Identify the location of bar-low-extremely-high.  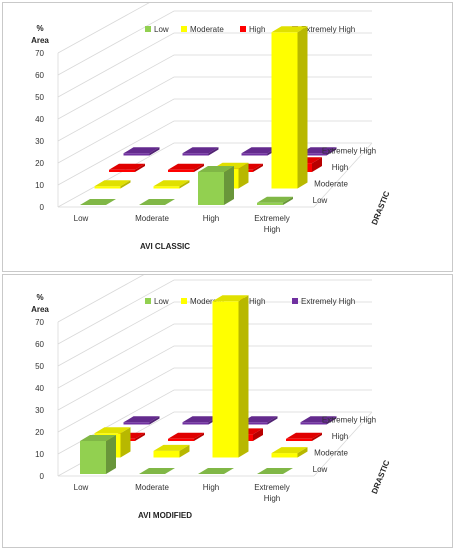
(275, 471).